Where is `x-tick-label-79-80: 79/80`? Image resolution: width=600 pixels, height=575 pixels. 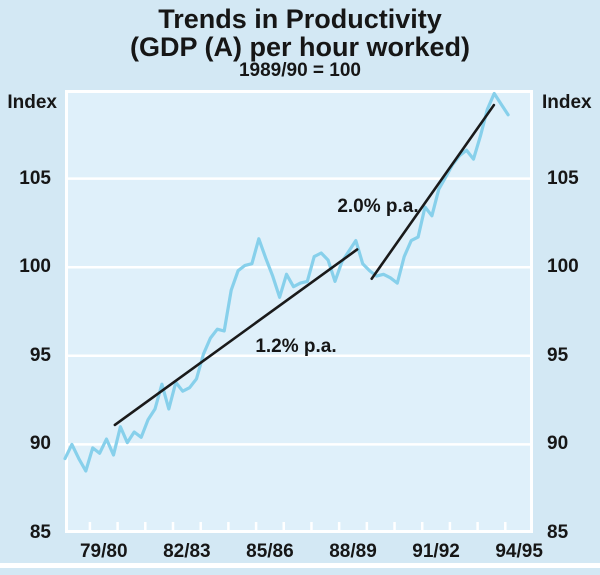
x-tick-label-79-80: 79/80 is located at coordinates (103, 551).